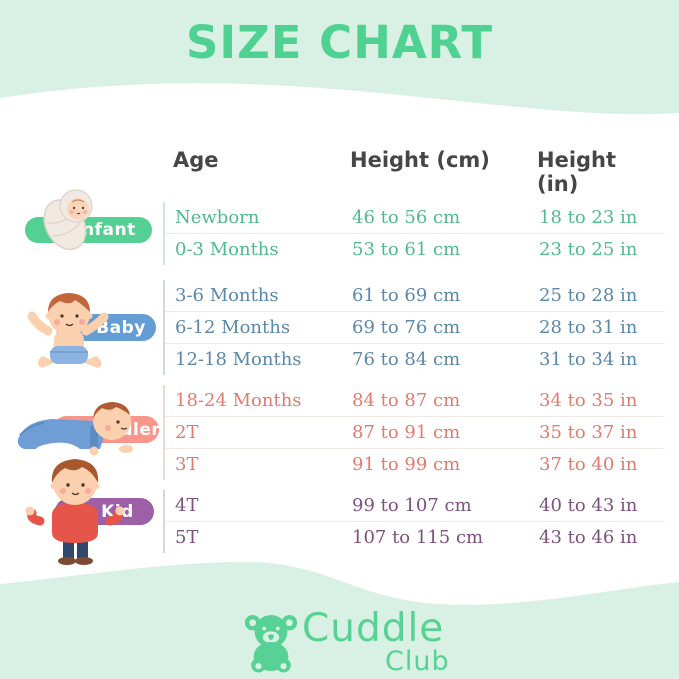 The image size is (679, 679). What do you see at coordinates (187, 432) in the screenshot?
I see `age-cell: 2T` at bounding box center [187, 432].